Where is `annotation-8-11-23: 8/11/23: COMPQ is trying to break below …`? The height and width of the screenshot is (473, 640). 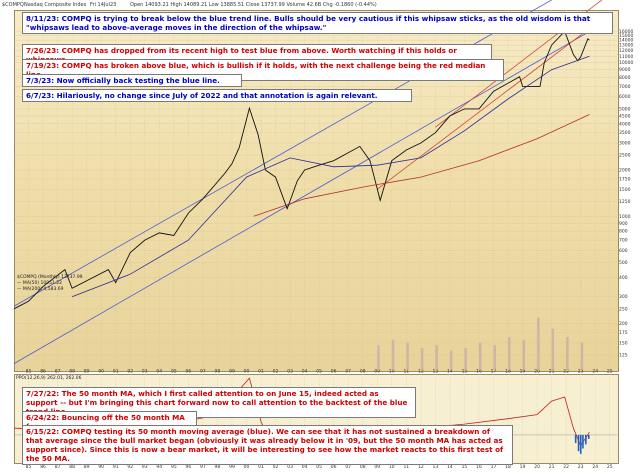
annotation-8-11-23: 8/11/23: COMPQ is trying to break below … is located at coordinates (317, 23).